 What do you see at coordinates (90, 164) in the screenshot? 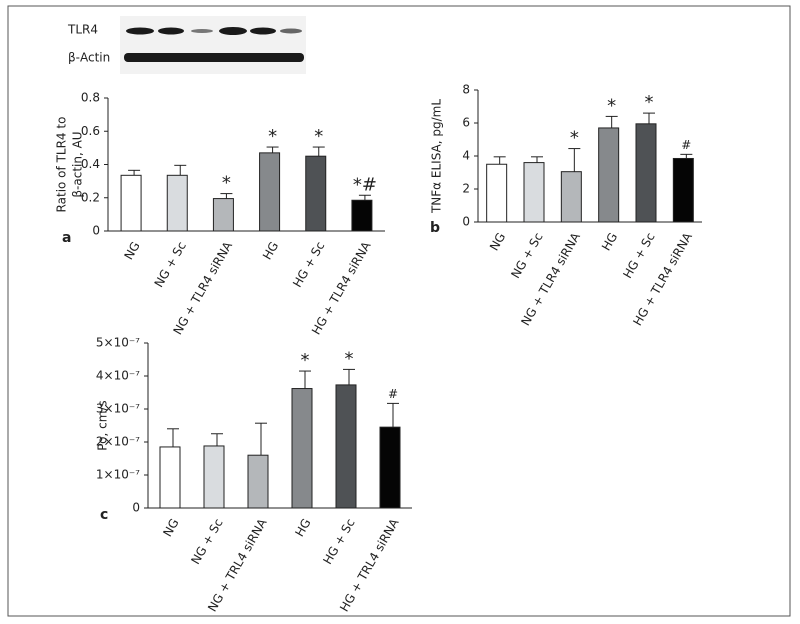
I see `y-tick-label: 0.4` at bounding box center [90, 164].